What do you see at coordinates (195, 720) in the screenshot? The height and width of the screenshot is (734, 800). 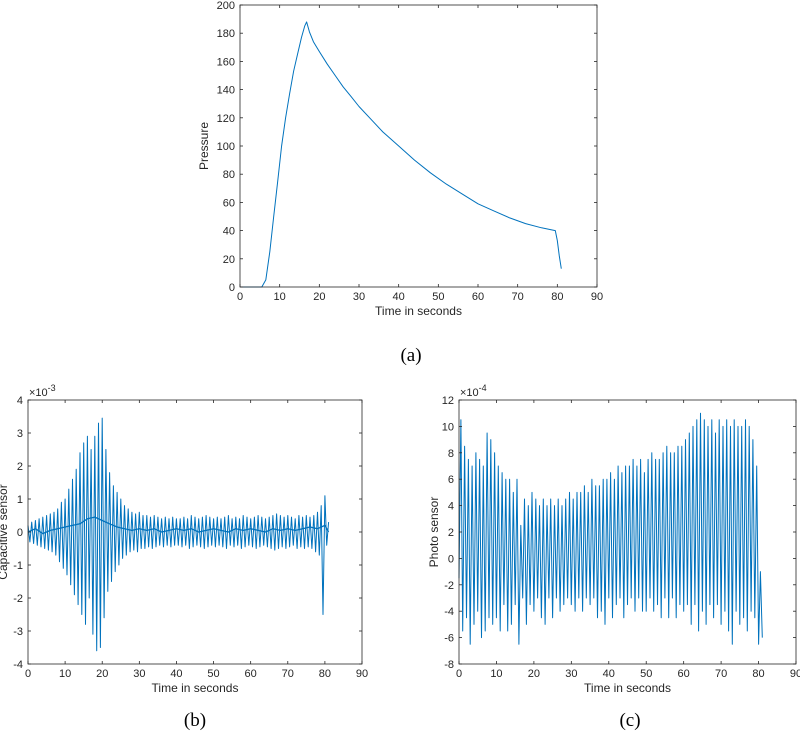 I see `caption-b: (b)` at bounding box center [195, 720].